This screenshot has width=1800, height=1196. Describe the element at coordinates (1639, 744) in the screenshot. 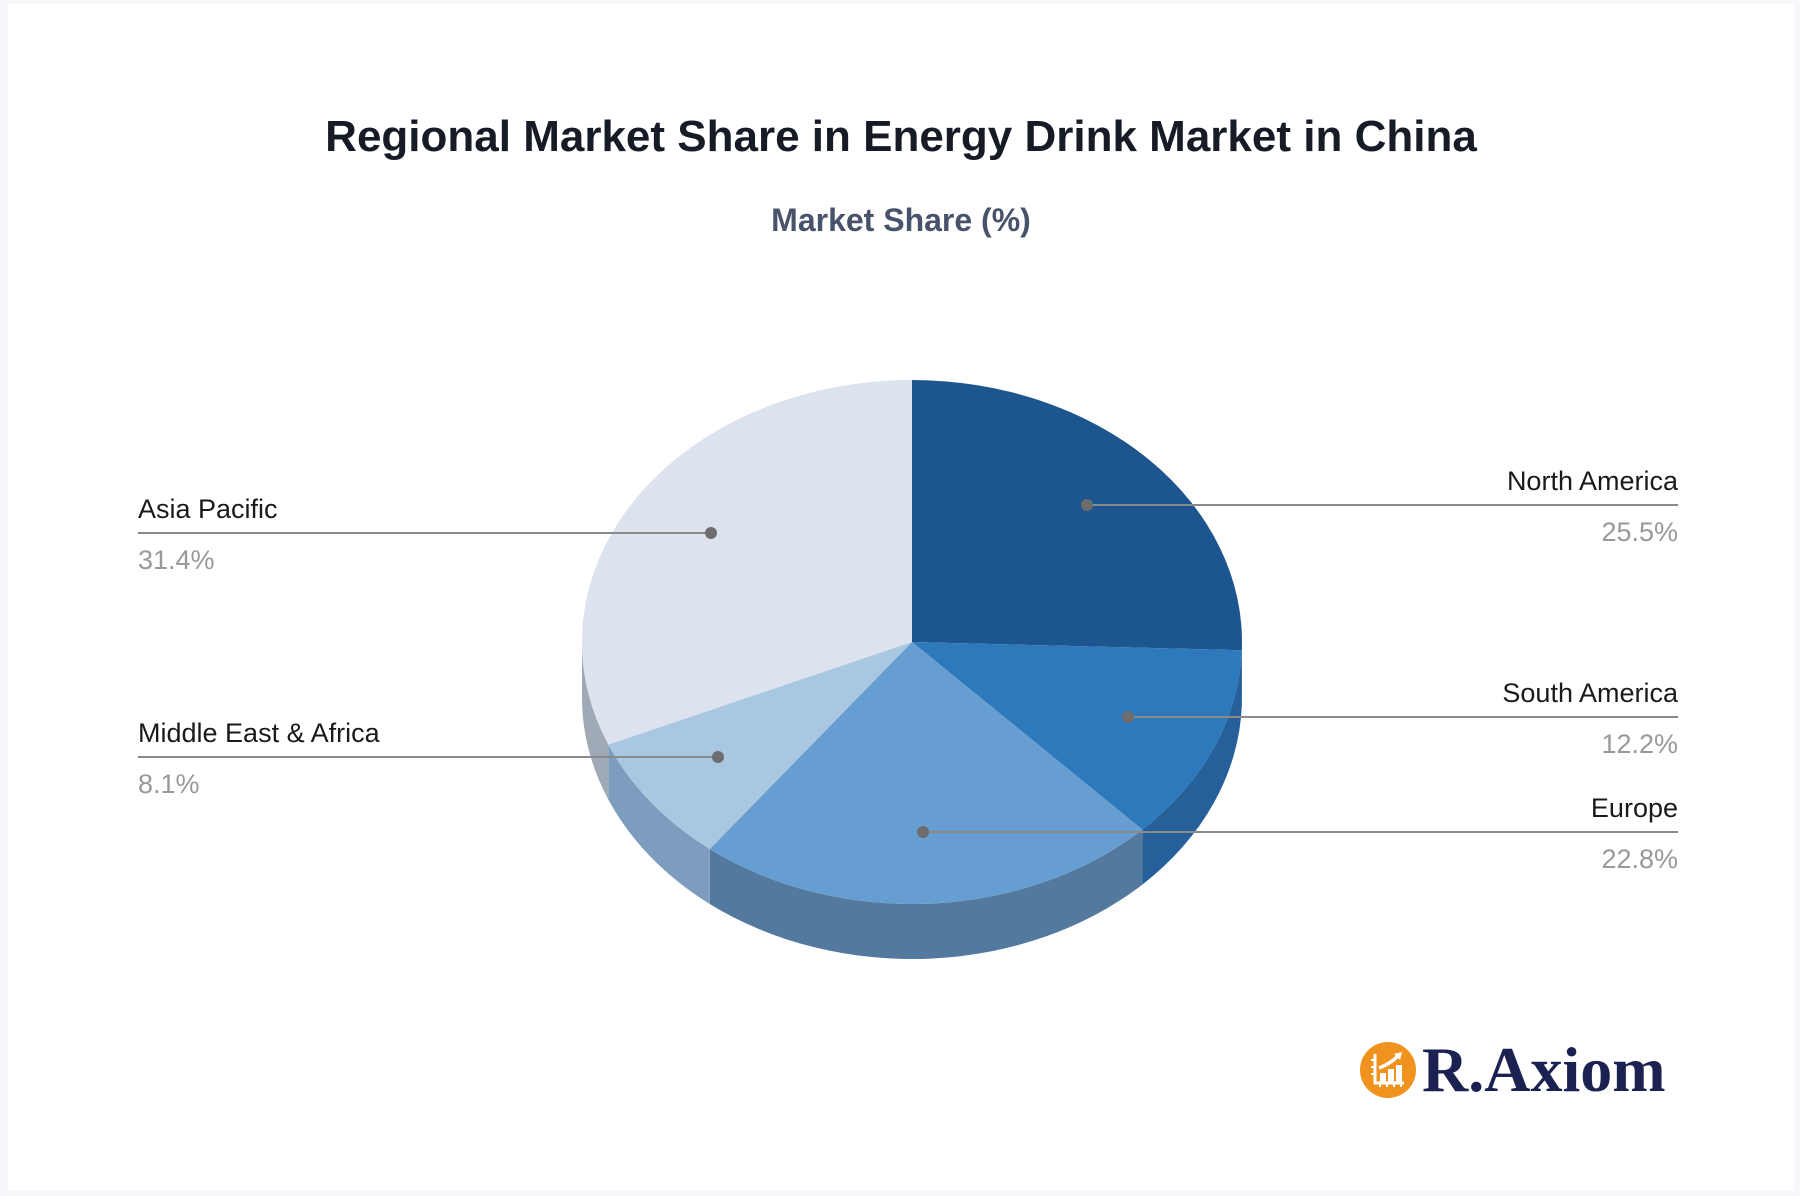

I see `callout-value: 12.2%` at that location.